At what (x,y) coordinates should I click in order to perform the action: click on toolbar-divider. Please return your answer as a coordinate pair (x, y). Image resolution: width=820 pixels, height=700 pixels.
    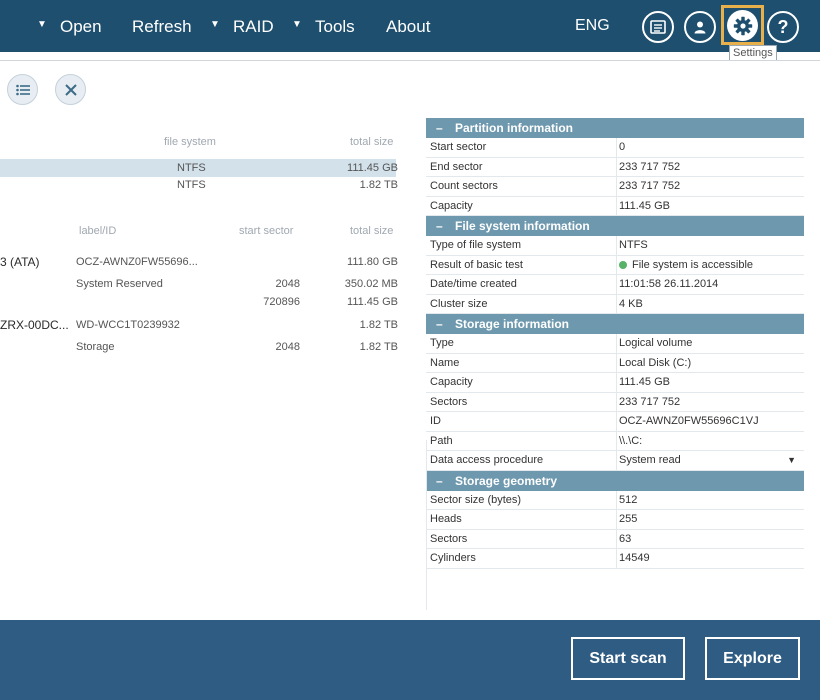
    Looking at the image, I should click on (410, 60).